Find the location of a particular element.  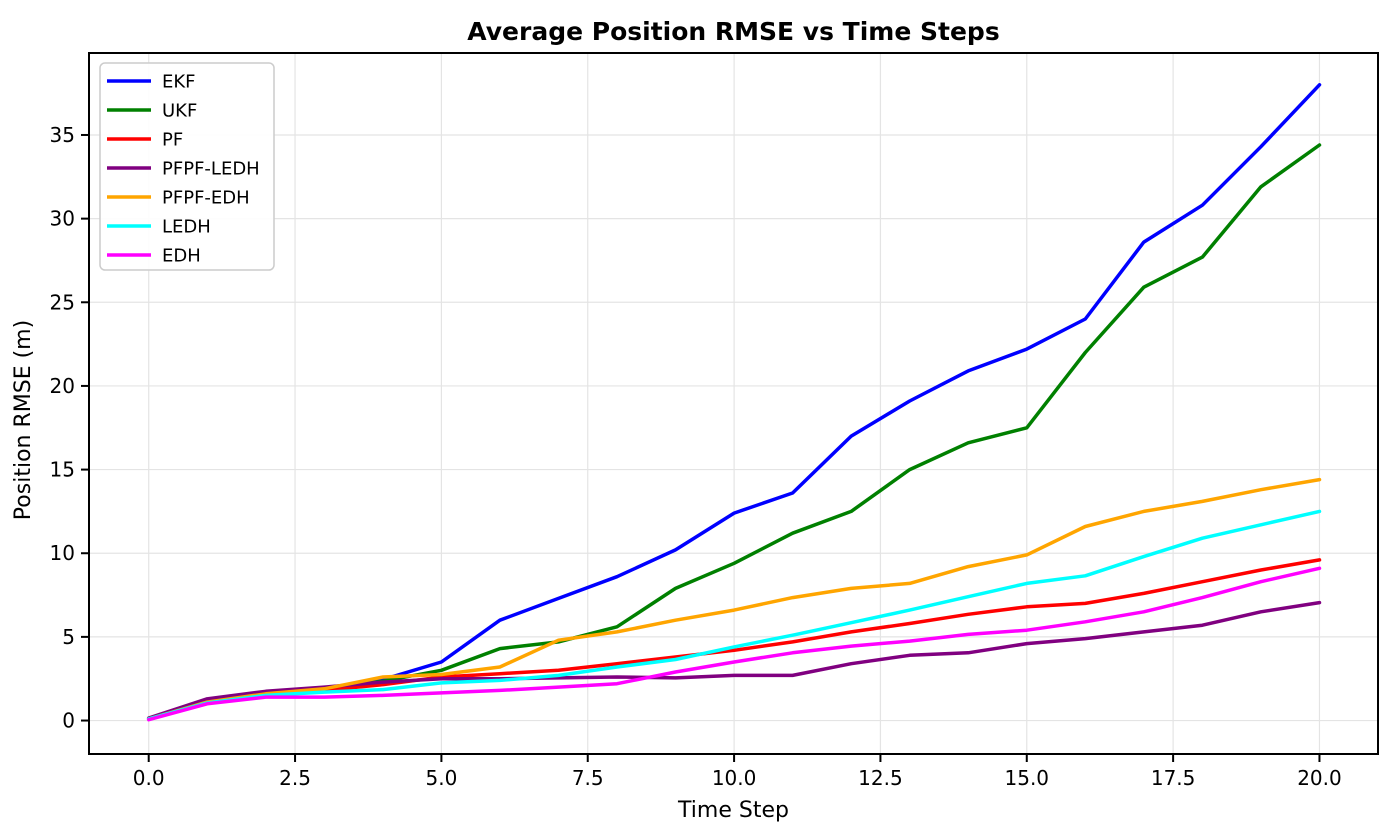

x-tick-label: 0.0 is located at coordinates (149, 778).